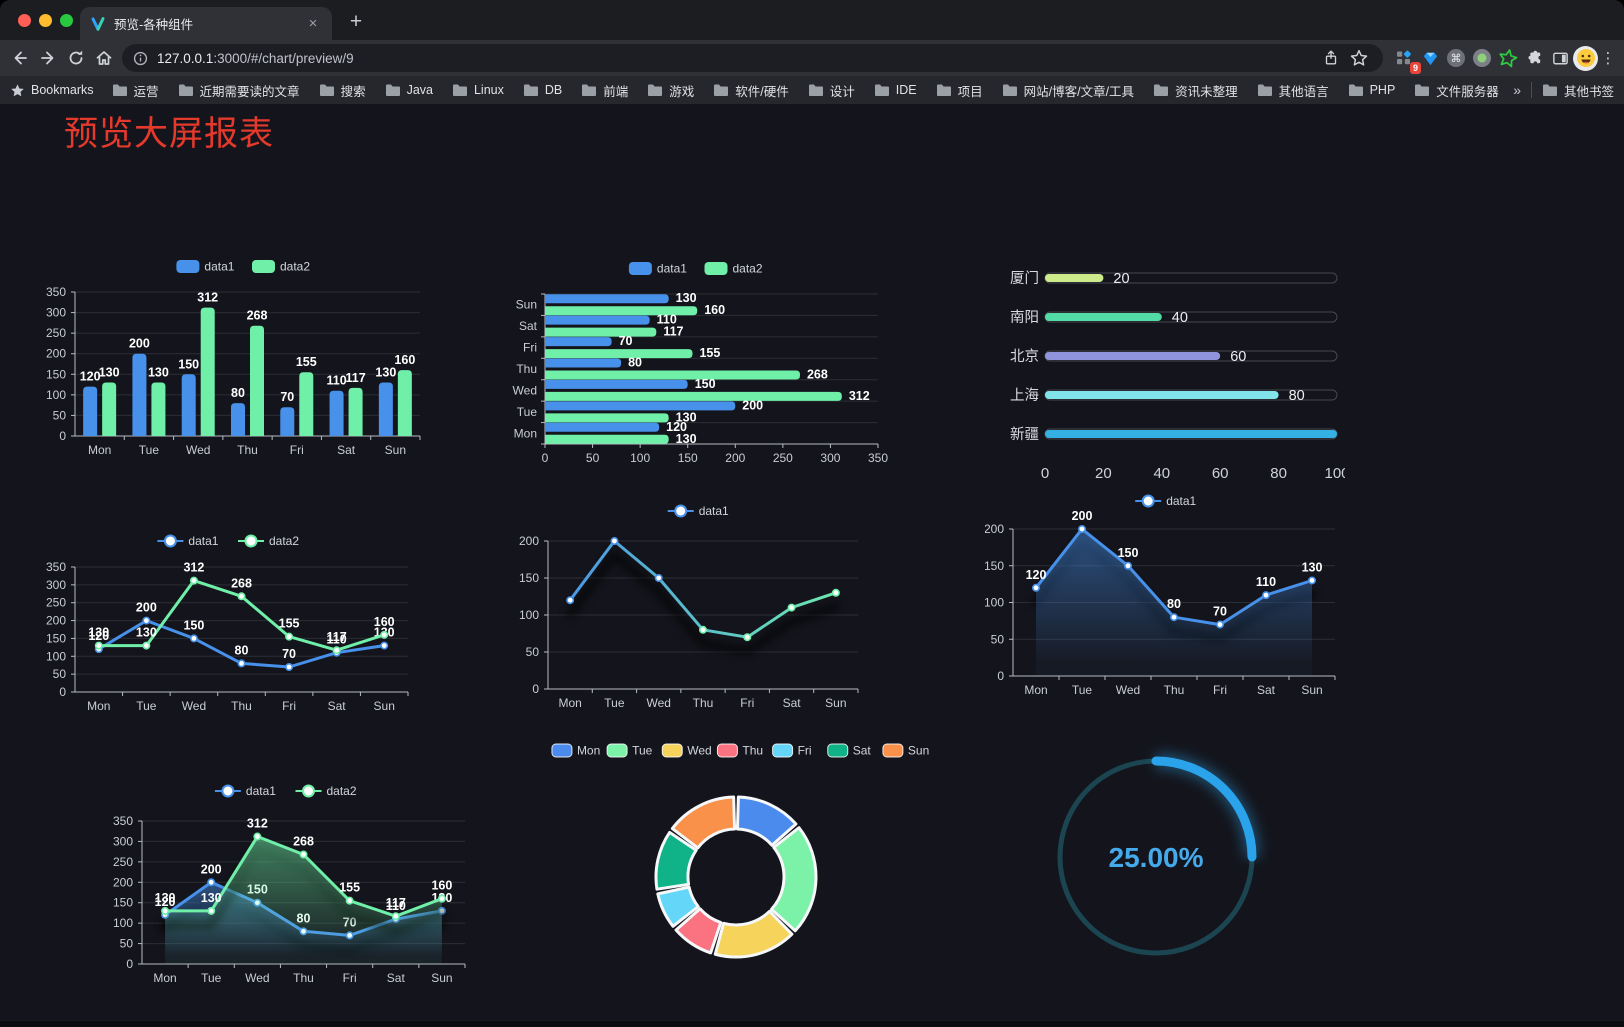 This screenshot has width=1624, height=1027. Describe the element at coordinates (303, 978) in the screenshot. I see `svg-text: Thu` at that location.